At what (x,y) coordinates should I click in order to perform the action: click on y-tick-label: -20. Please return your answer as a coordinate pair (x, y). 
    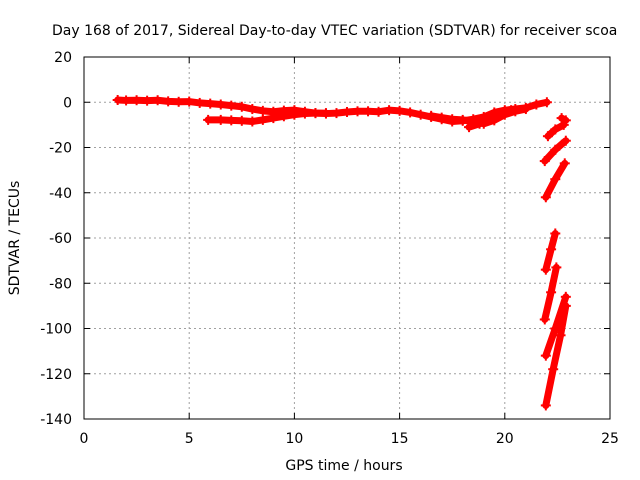
    Looking at the image, I should click on (60, 149).